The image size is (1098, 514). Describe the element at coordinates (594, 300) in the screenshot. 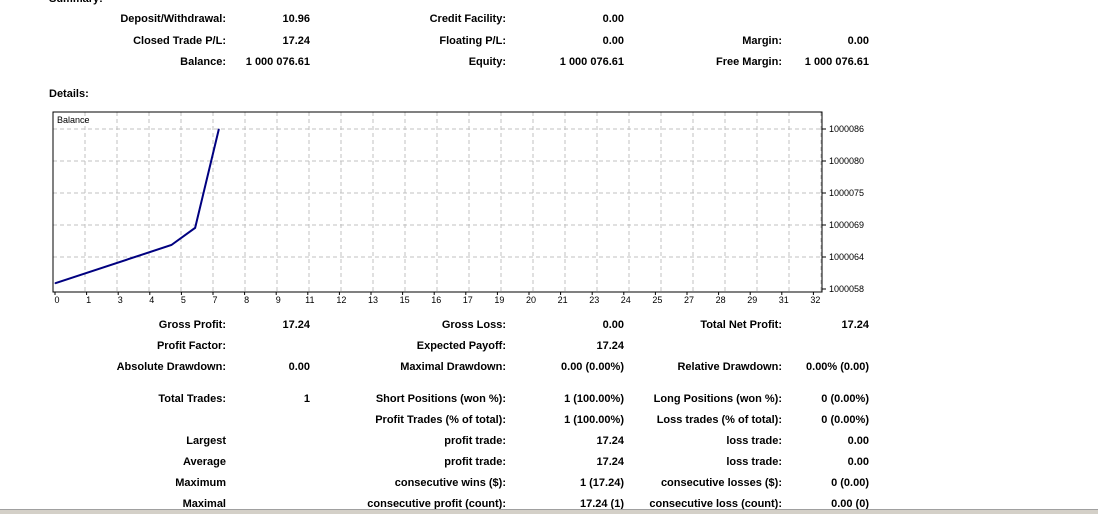

I see `x-tick-label: 23` at that location.